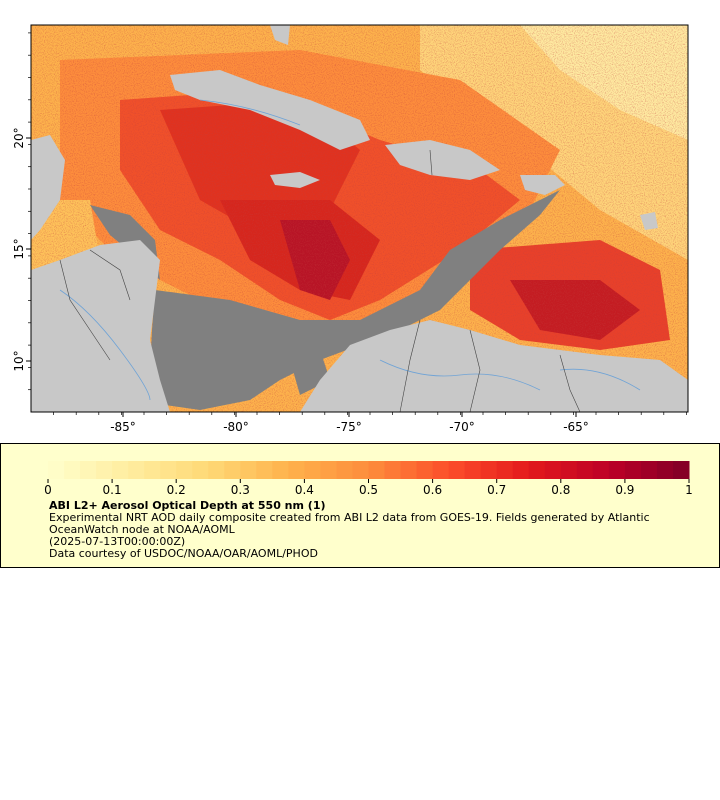 The image size is (720, 800). I want to click on colorbar: 0 0.1 0.2 0.3 0.4 0.5 0.6 0.7 0.8 0.9 1, so click(368, 479).